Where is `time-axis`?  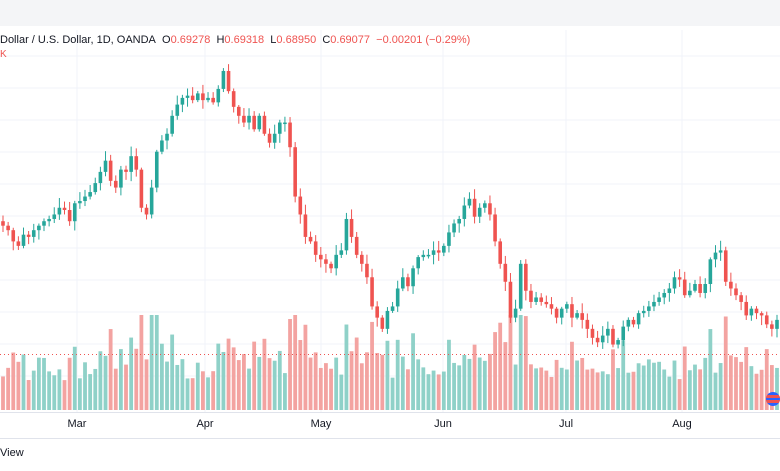 time-axis is located at coordinates (390, 425).